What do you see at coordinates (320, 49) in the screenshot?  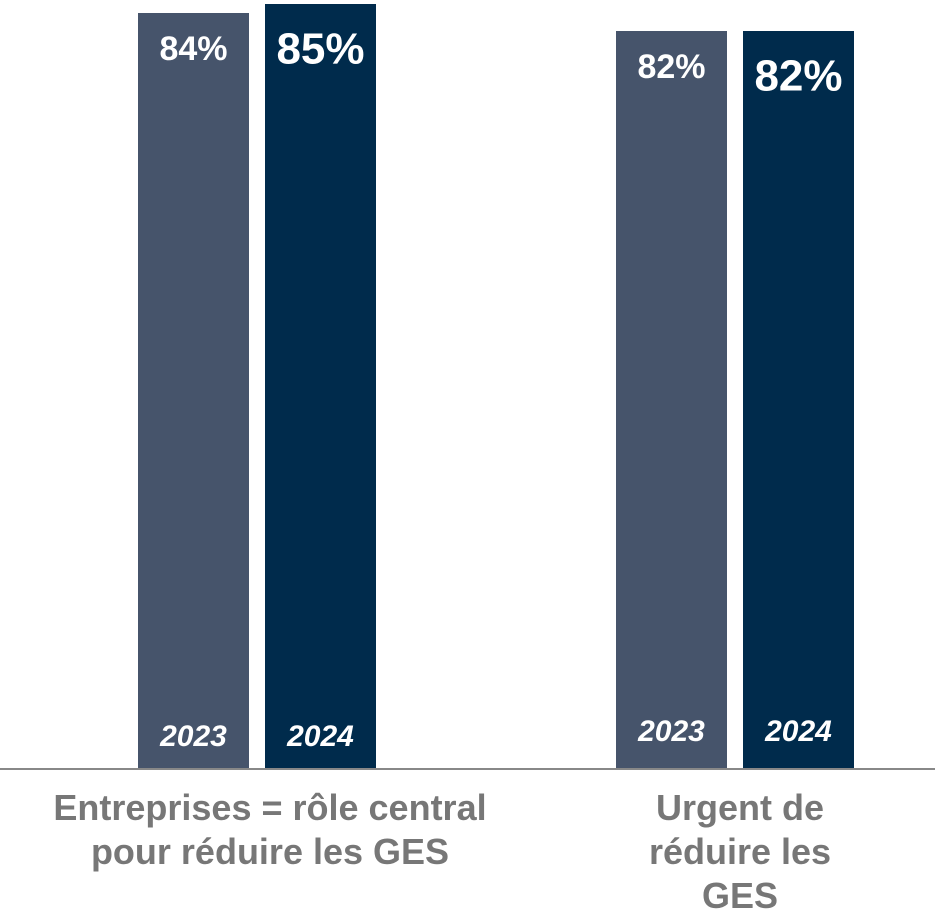 I see `value-label: 85%` at bounding box center [320, 49].